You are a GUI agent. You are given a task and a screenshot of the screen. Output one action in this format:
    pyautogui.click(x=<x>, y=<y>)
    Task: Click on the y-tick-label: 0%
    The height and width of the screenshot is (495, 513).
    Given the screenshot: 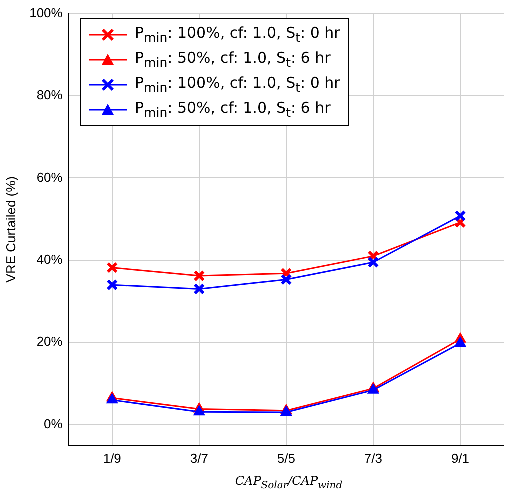 What is the action you would take?
    pyautogui.click(x=54, y=424)
    